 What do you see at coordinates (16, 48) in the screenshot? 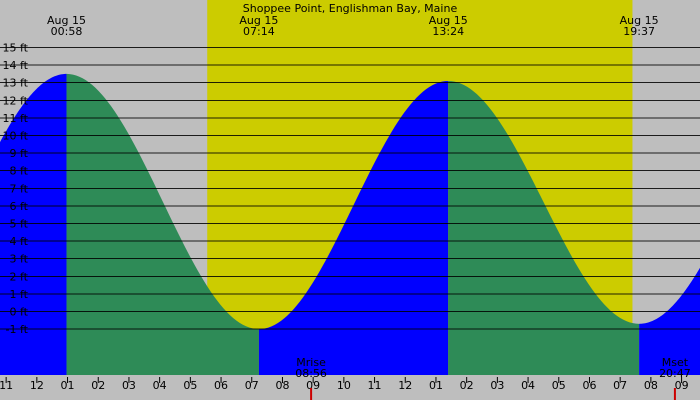
I see `y-tick-label: 15 ft` at bounding box center [16, 48].